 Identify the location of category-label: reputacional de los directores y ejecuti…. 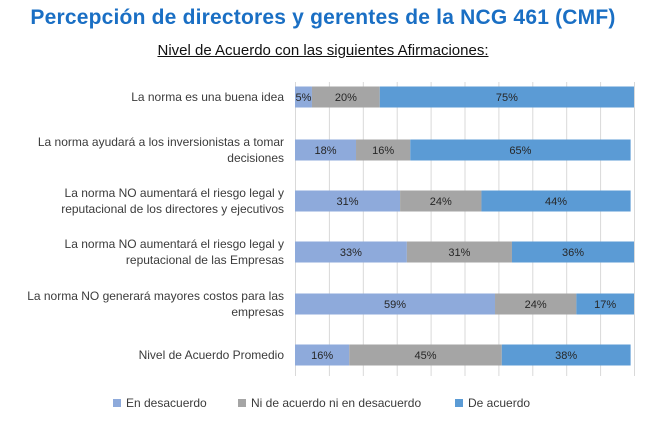
(172, 209).